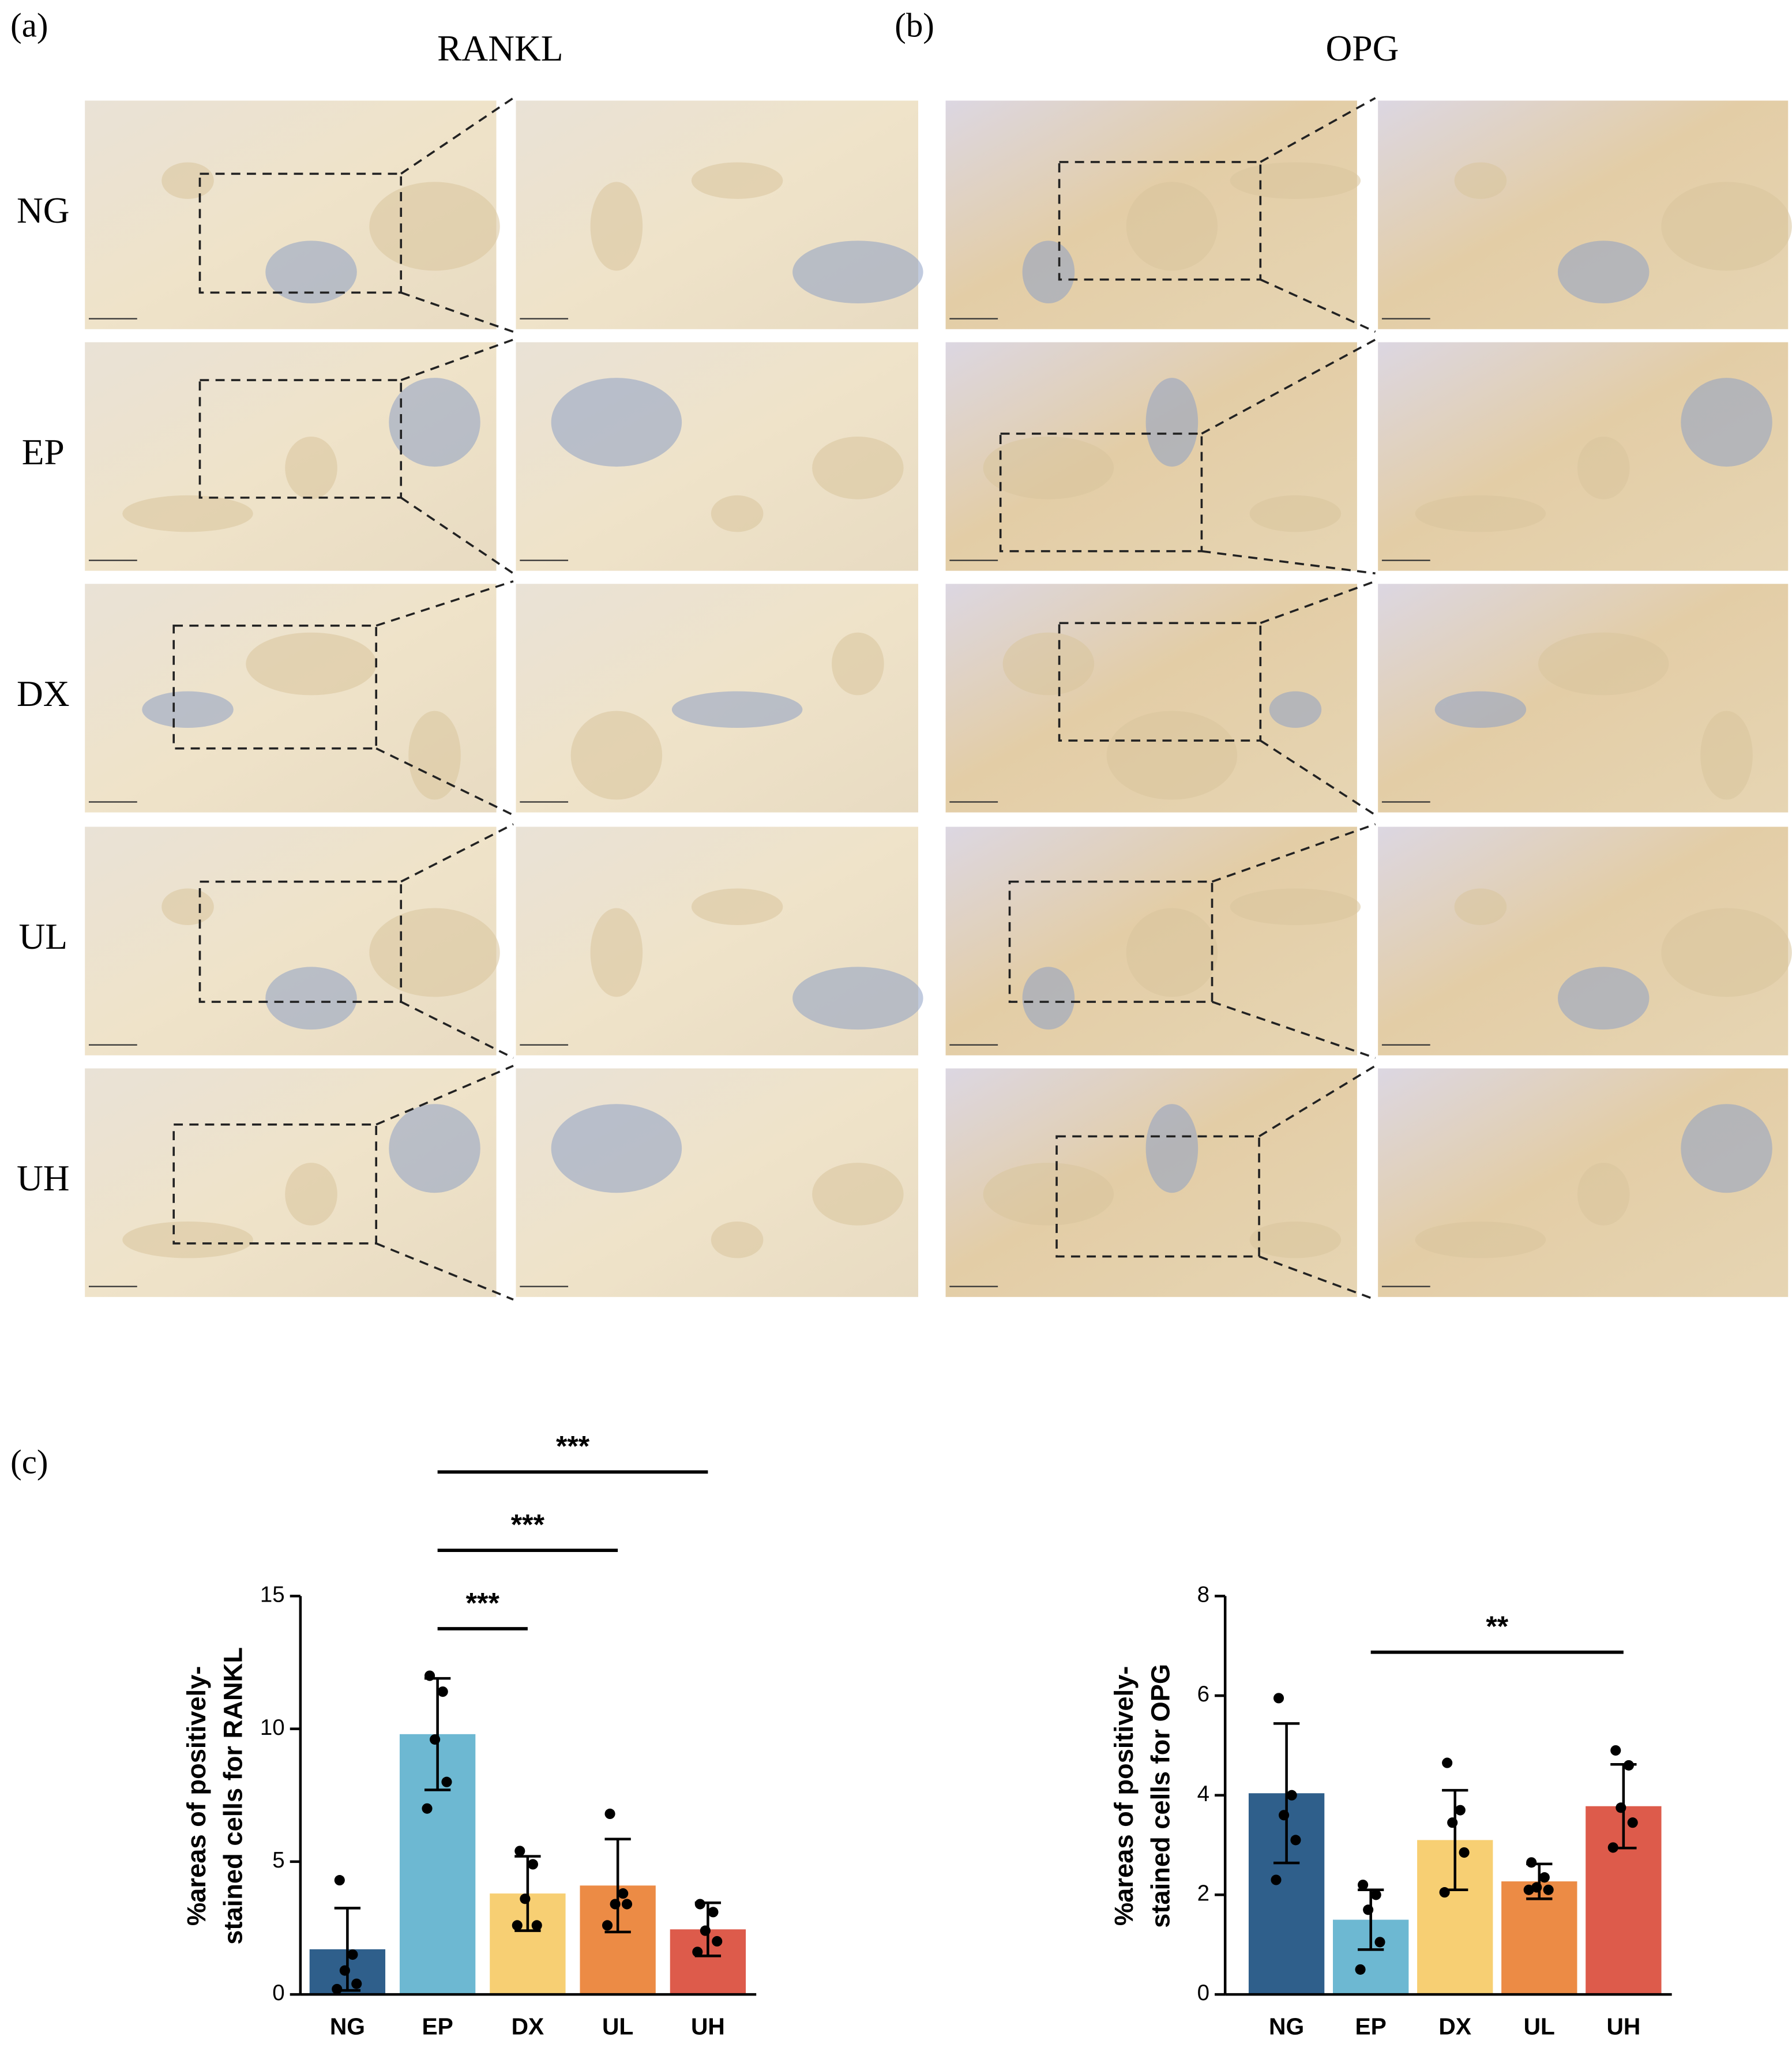 Image resolution: width=1792 pixels, height=2048 pixels. Describe the element at coordinates (1203, 1595) in the screenshot. I see `y-tick-label: 8` at that location.